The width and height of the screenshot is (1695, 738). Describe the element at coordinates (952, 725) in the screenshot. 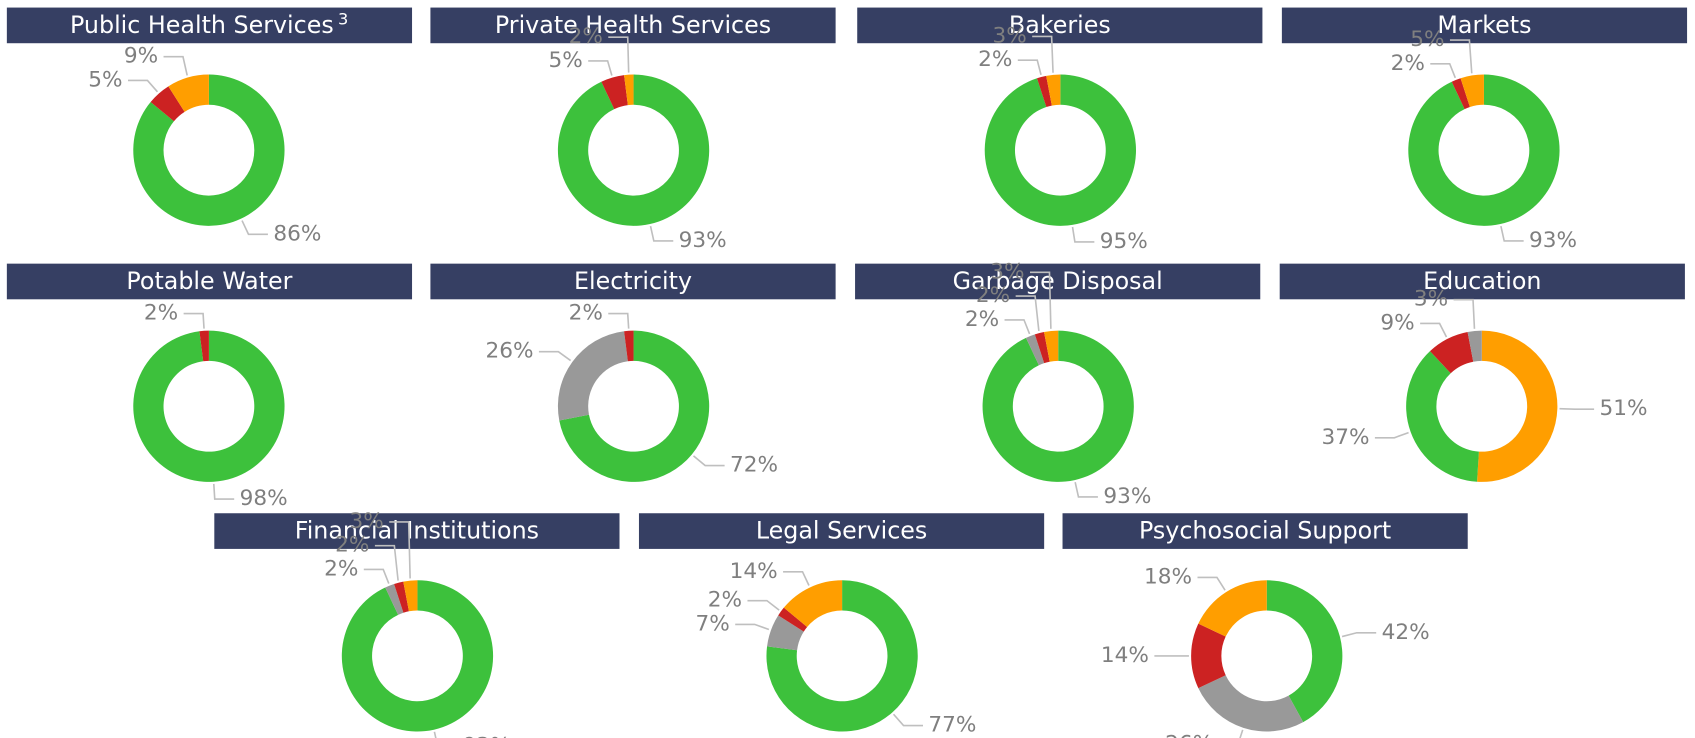

I see `data-label: 77%` at that location.